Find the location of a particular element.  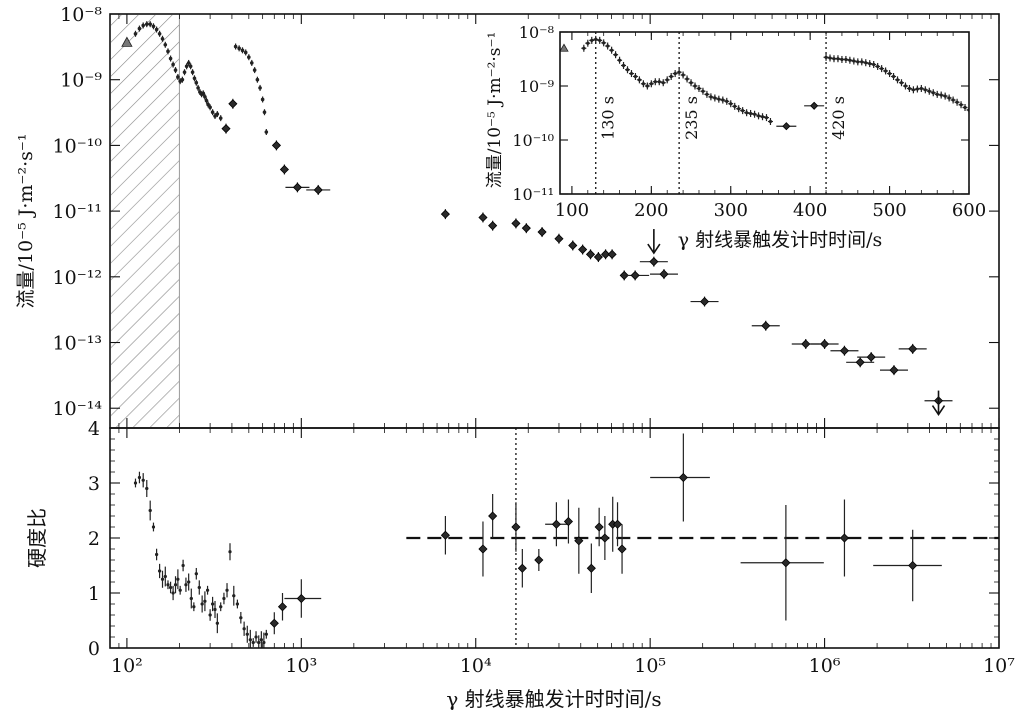

hardness-y-tick-label: 4 is located at coordinates (94, 429).